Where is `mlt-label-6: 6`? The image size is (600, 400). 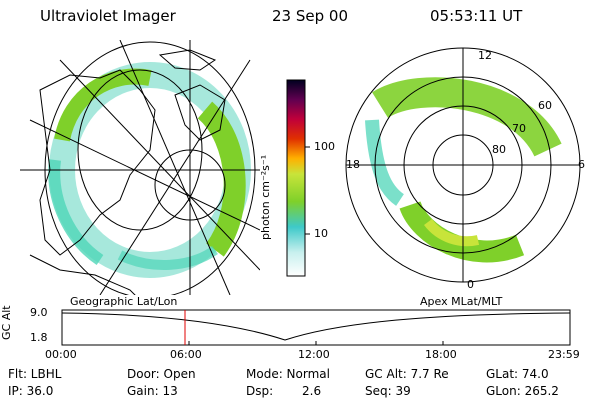
mlt-label-6: 6 is located at coordinates (581, 164).